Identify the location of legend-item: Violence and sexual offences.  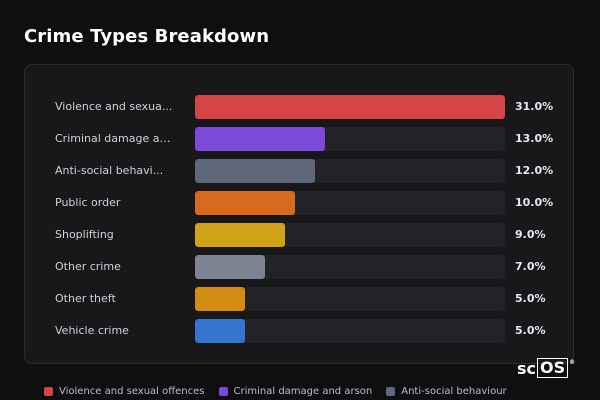
(124, 391).